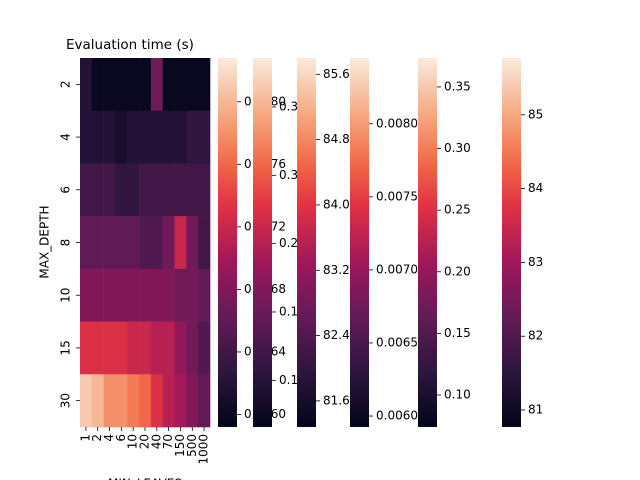 This screenshot has width=640, height=480. I want to click on colorbar-tick-label: 82.4, so click(336, 335).